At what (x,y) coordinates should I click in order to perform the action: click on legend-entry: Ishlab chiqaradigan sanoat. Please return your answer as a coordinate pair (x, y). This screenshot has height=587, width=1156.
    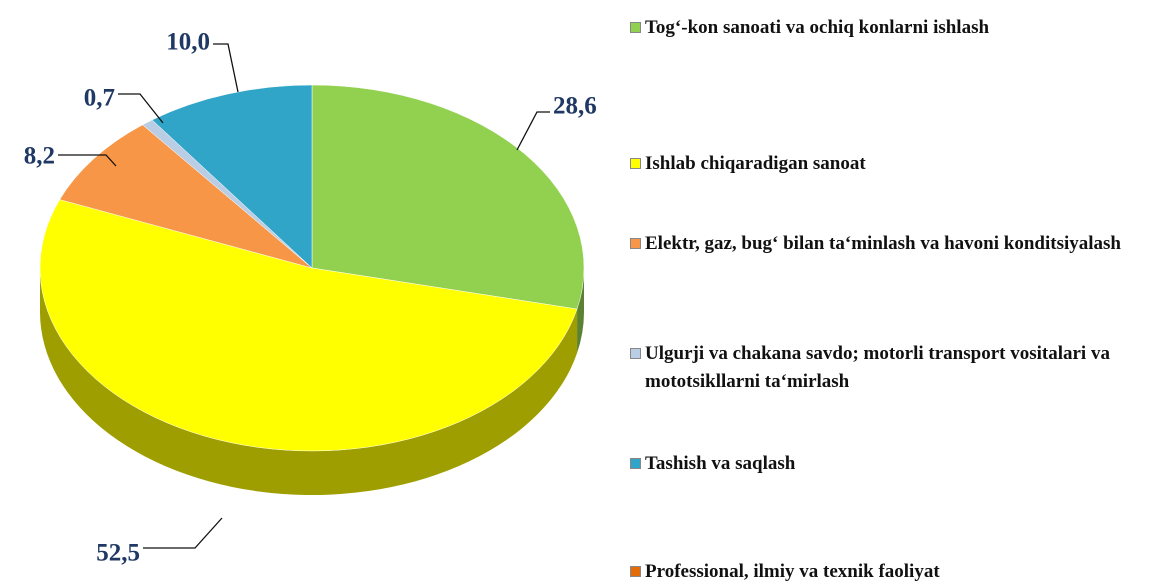
    Looking at the image, I should click on (890, 164).